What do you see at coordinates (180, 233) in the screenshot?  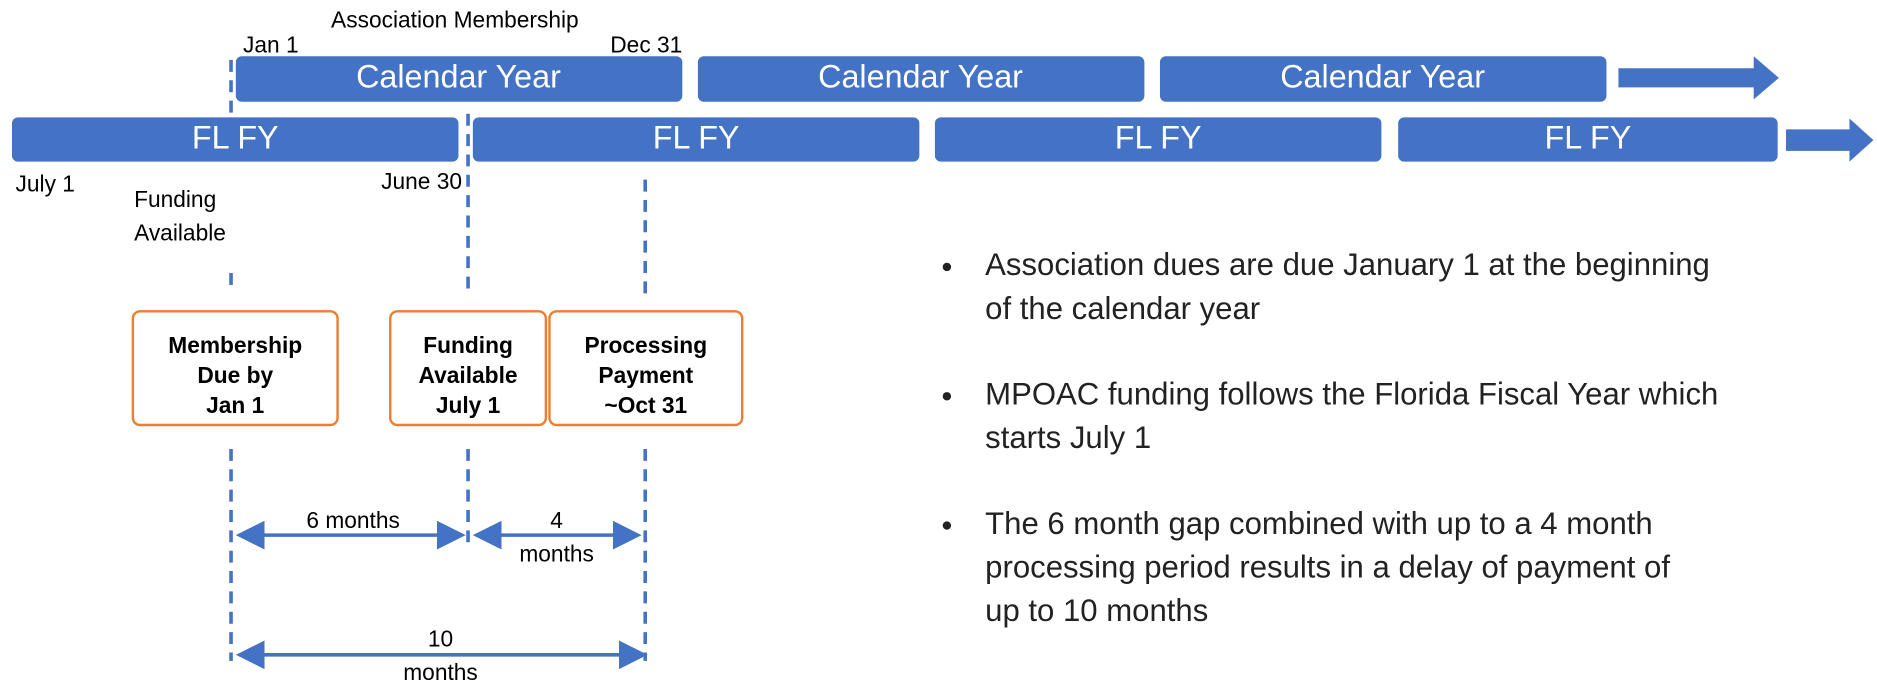 I see `note-line: Available` at bounding box center [180, 233].